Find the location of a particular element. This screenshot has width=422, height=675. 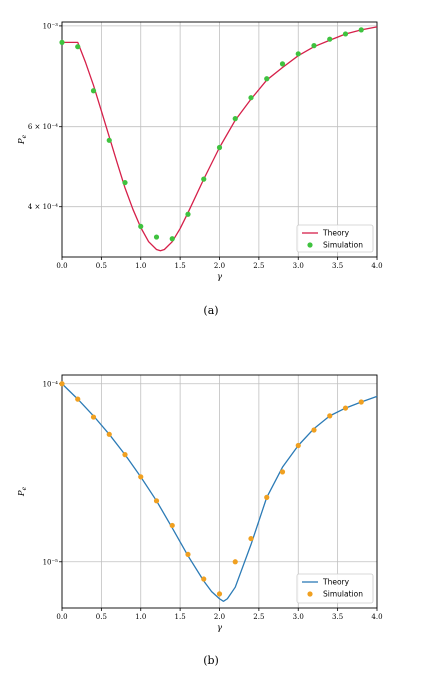

y-tick-label: 10⁻³ is located at coordinates (51, 26).